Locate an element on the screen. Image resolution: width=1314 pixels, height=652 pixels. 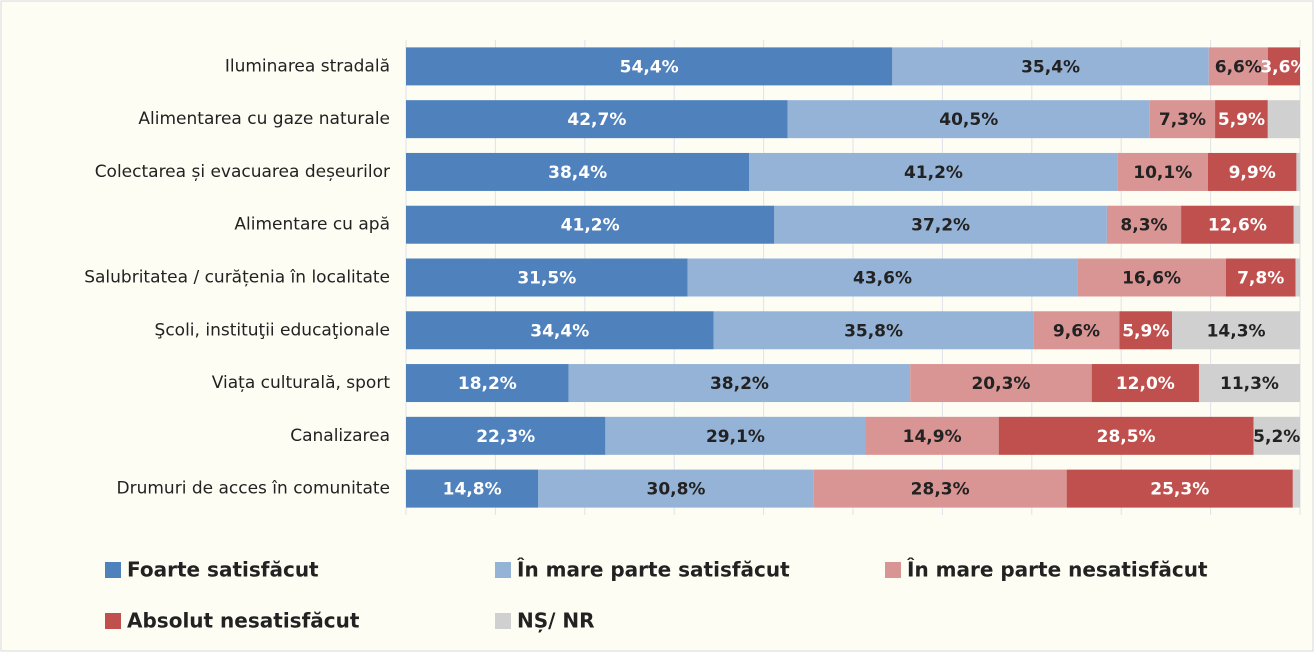
data-label: 9,9% is located at coordinates (1252, 173).